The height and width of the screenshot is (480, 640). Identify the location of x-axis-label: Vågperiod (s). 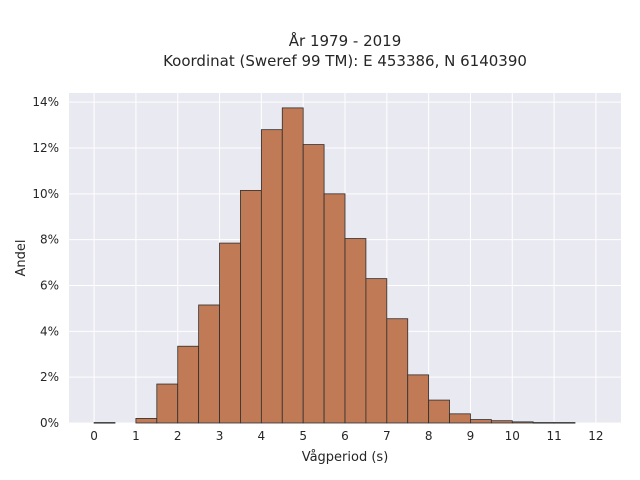
(345, 457).